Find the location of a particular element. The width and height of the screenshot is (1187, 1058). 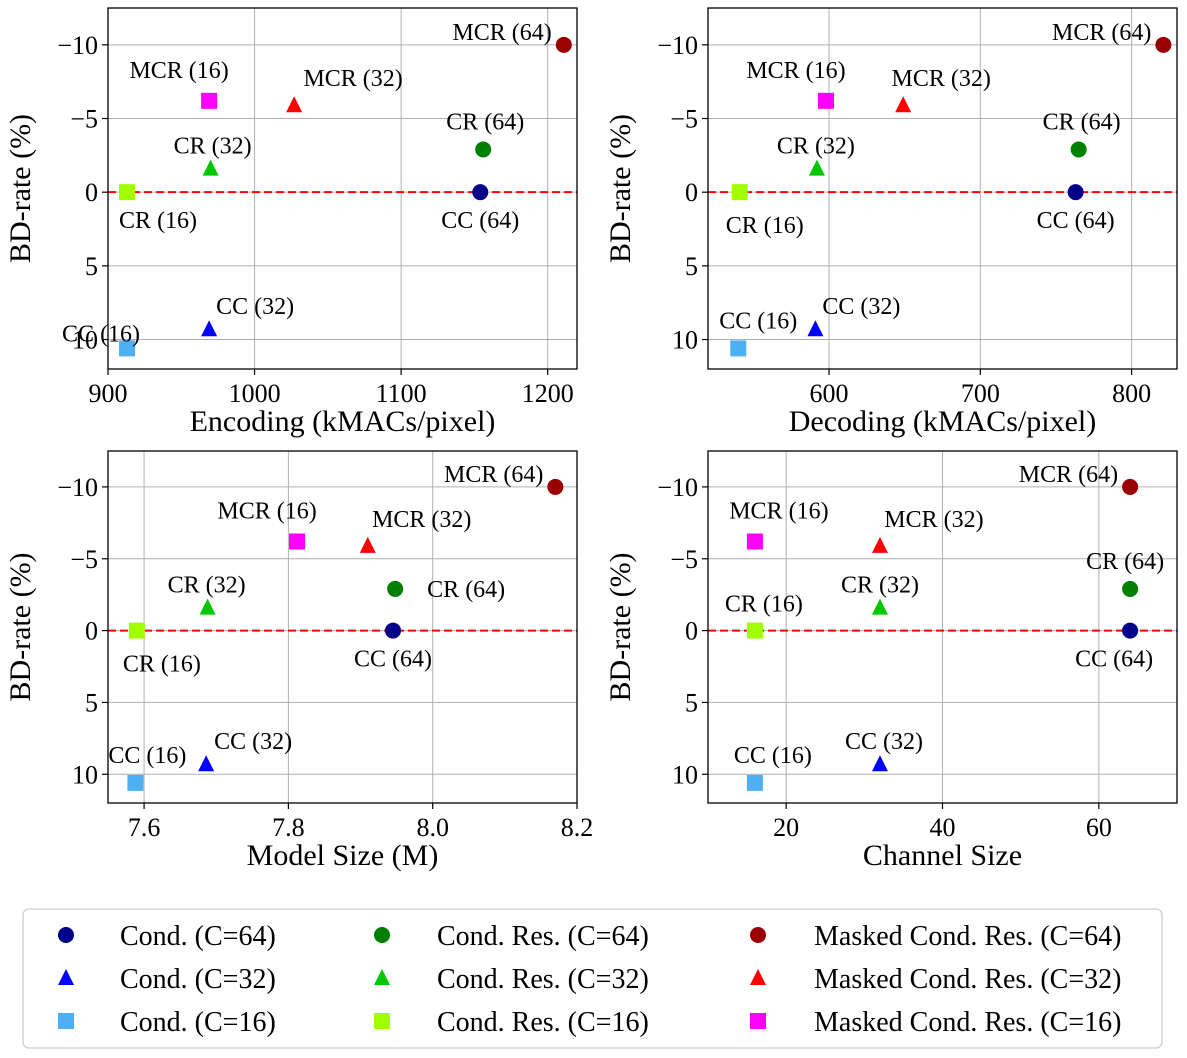

x-tick-label: 7.8 is located at coordinates (288, 827).